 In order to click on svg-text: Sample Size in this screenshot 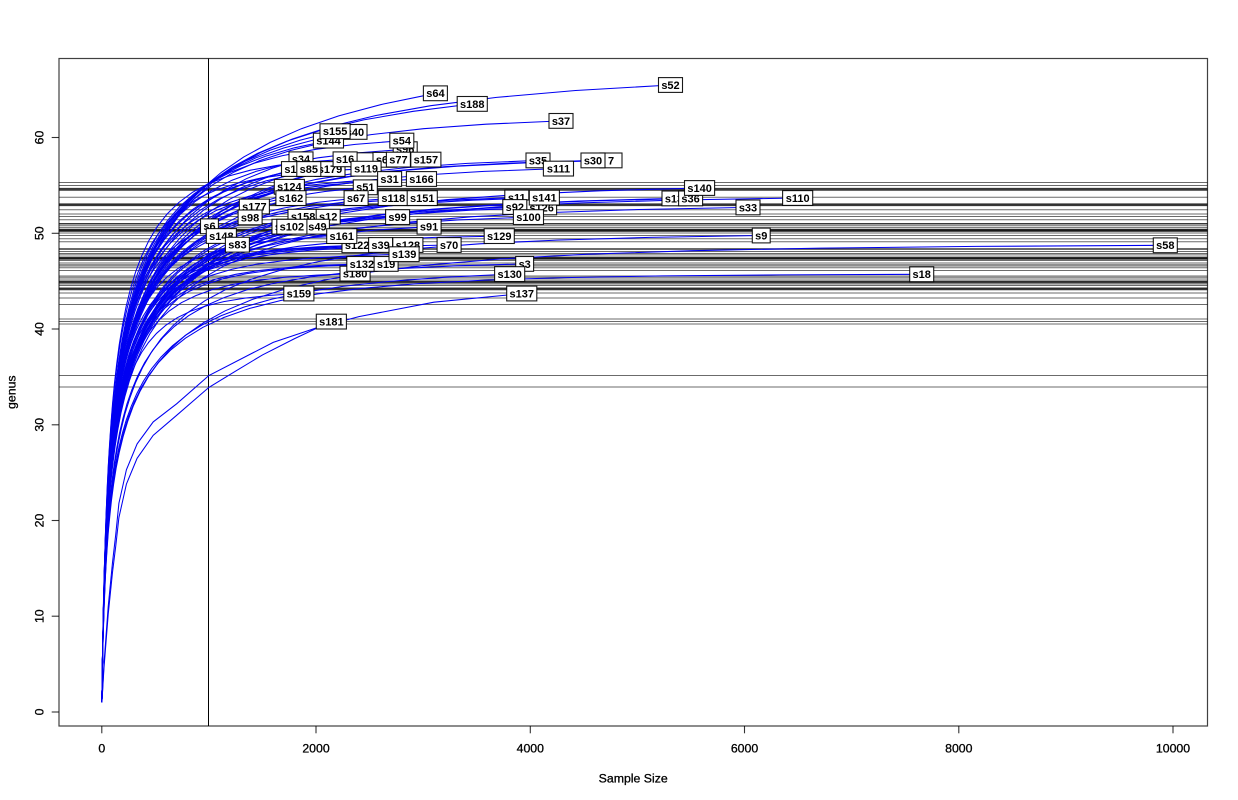, I will do `click(633, 779)`.